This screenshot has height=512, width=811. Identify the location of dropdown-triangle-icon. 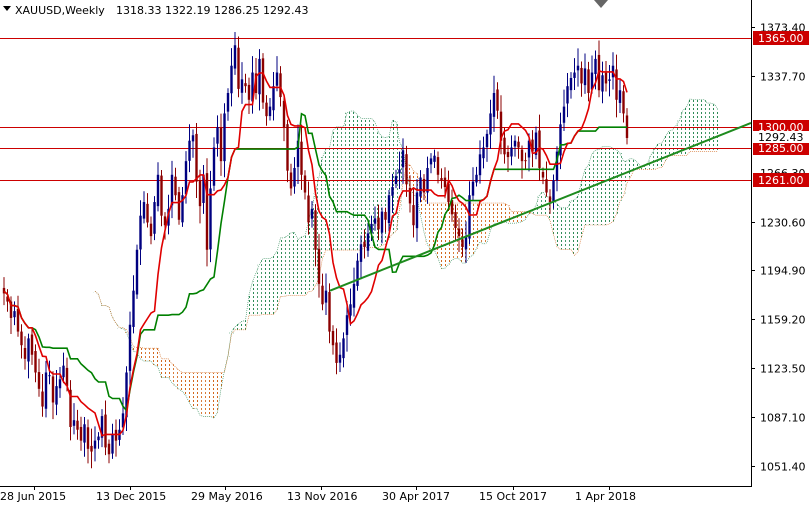
(7, 8).